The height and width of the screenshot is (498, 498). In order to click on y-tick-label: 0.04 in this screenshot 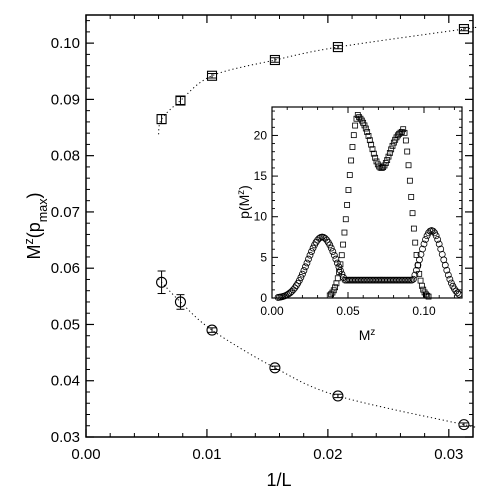, I will do `click(65, 381)`.